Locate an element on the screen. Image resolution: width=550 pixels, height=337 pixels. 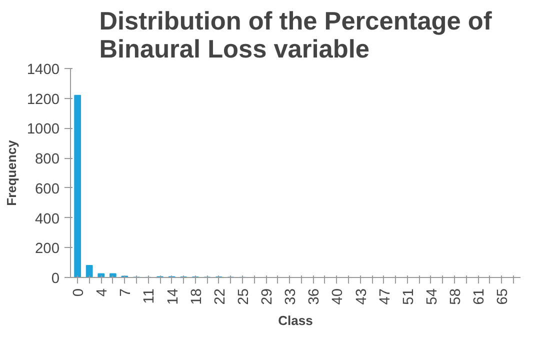
x-tick-label: 36 is located at coordinates (314, 296).